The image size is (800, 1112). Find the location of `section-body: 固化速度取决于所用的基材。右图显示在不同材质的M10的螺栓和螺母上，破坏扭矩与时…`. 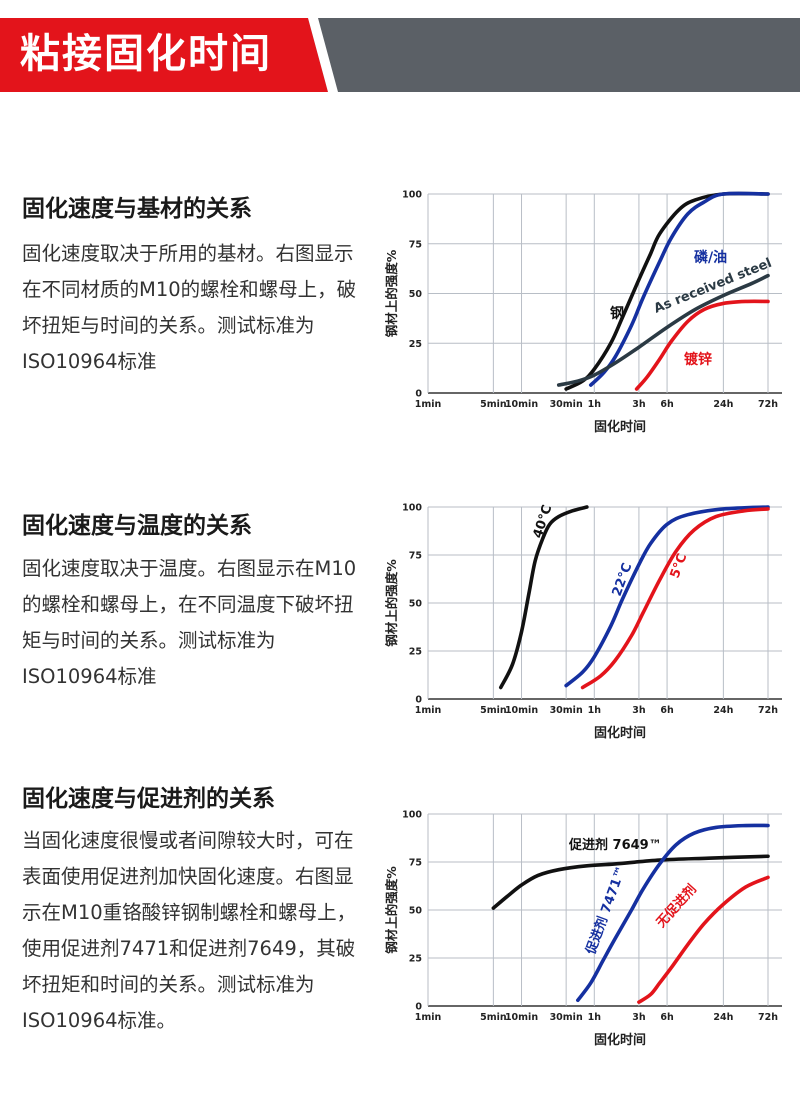

section-body: 固化速度取决于所用的基材。右图显示在不同材质的M10的螺栓和螺母上，破坏扭矩与时… is located at coordinates (189, 307).